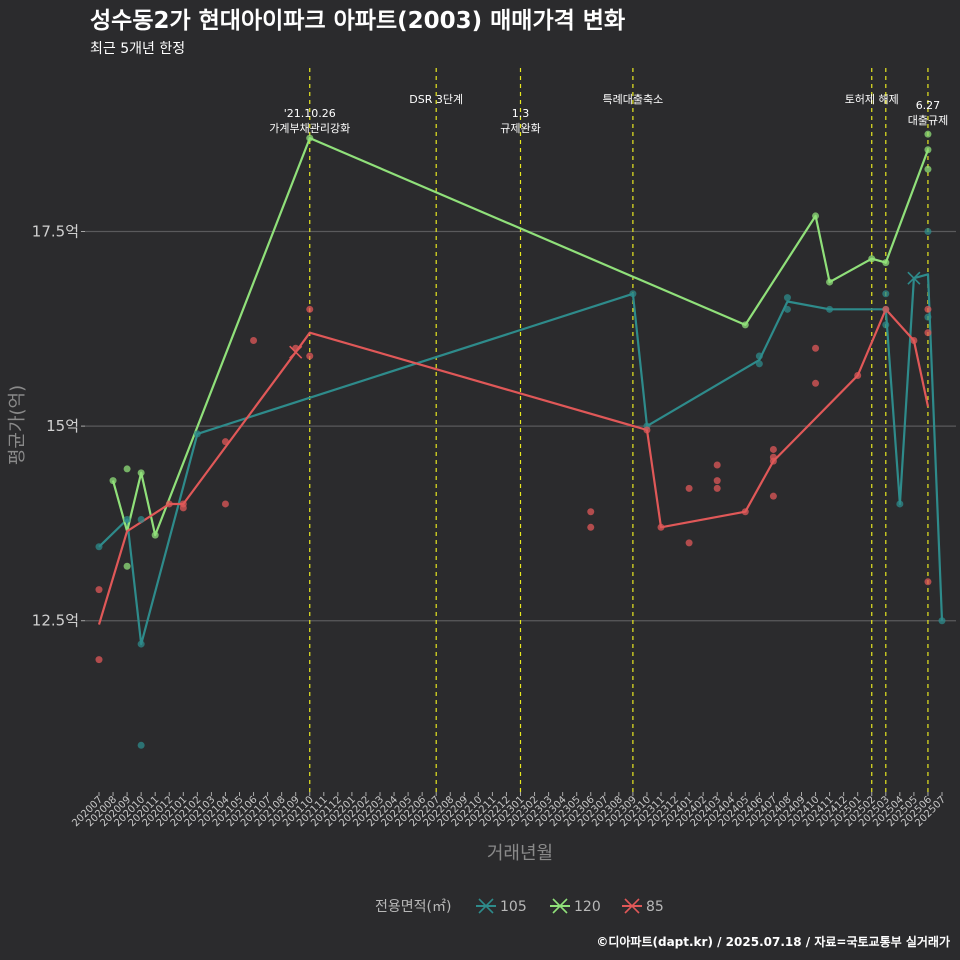 The image size is (960, 960). Describe the element at coordinates (310, 113) in the screenshot. I see `event-label: '21.10.26` at that location.